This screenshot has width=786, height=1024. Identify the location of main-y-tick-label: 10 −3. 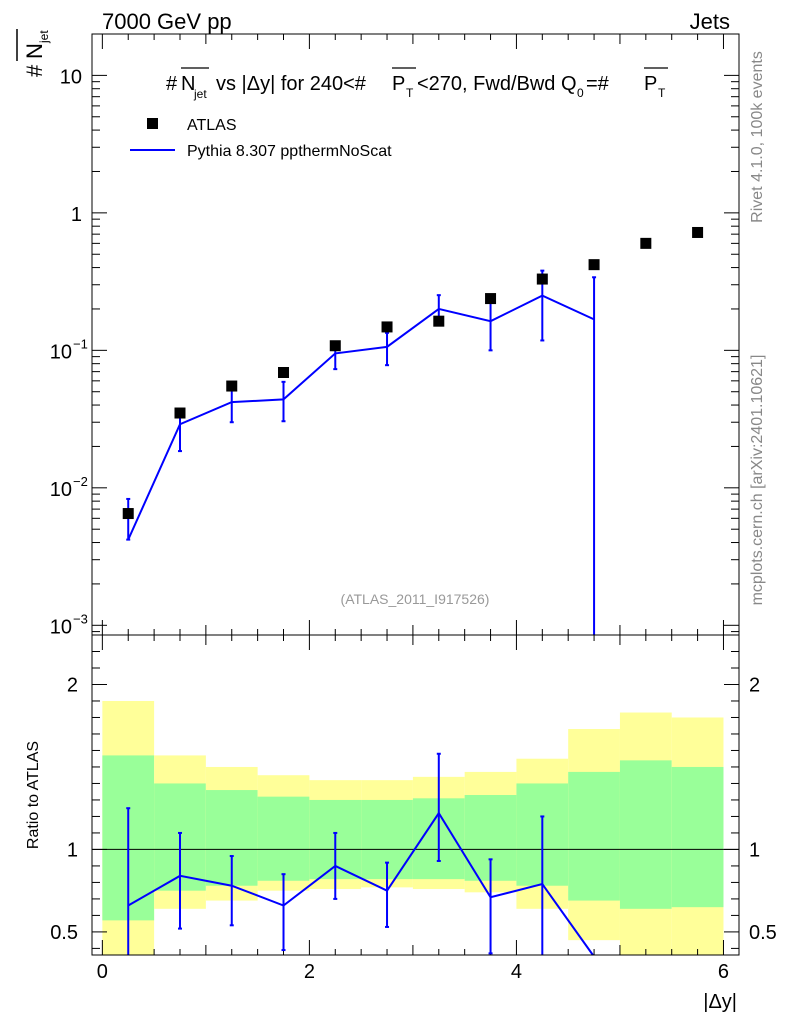
(69, 624).